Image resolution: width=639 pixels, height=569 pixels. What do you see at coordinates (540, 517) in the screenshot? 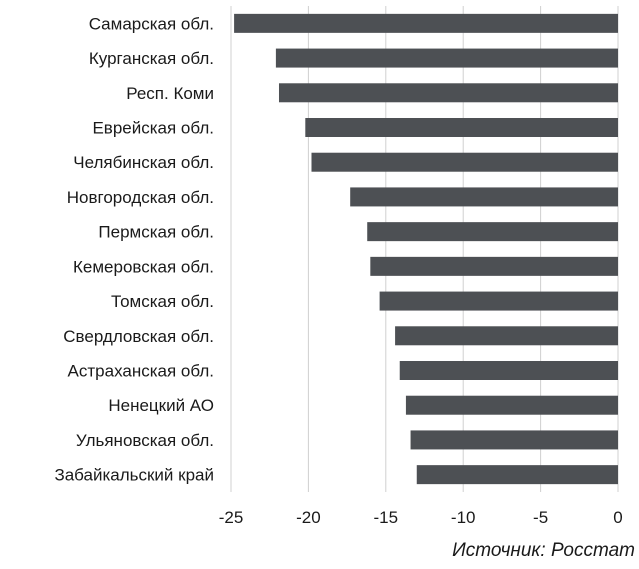
I see `x-tick-label: -5` at bounding box center [540, 517].